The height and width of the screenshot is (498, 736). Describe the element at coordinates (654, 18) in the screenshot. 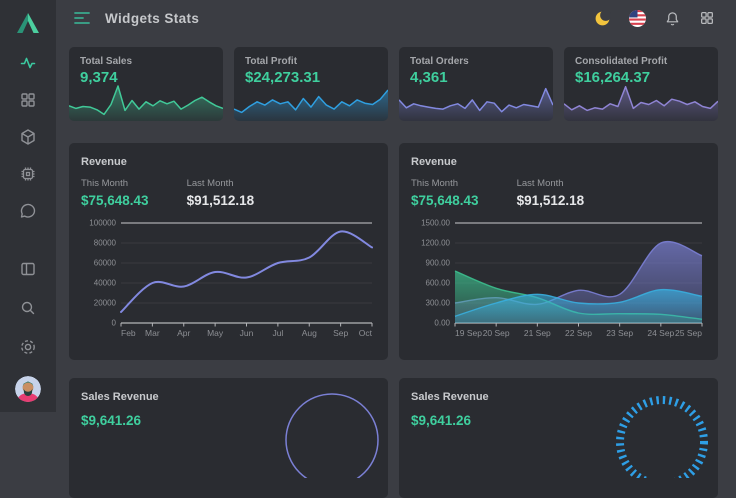

I see `header-actions` at that location.